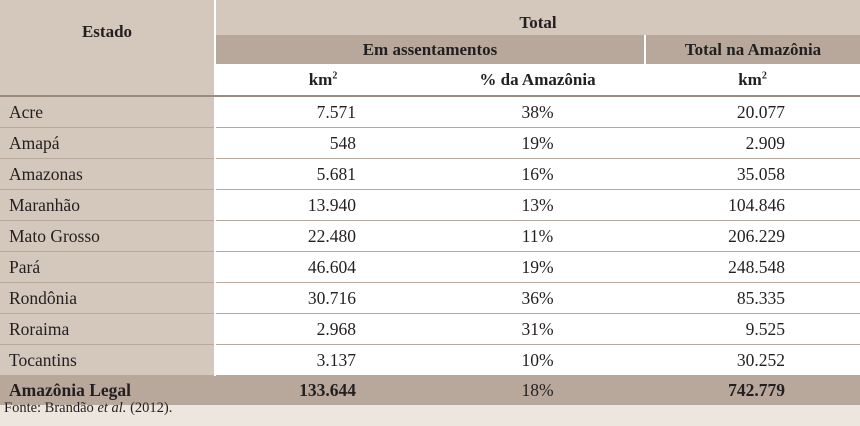 The height and width of the screenshot is (426, 860). I want to click on table-row: Roraima 2.968 31% 9.525, so click(430, 329).